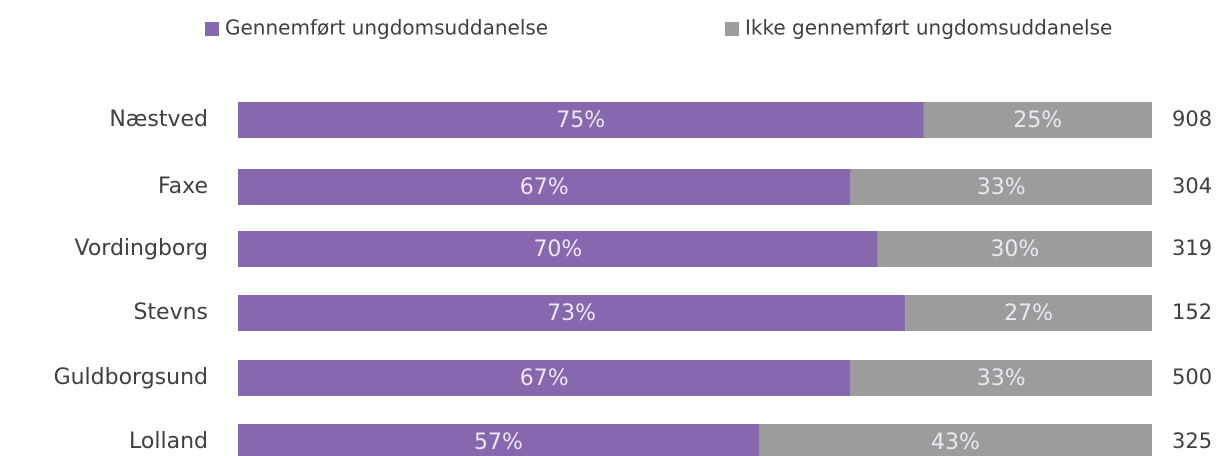 This screenshot has height=456, width=1222. What do you see at coordinates (1192, 119) in the screenshot?
I see `total-label: 908` at bounding box center [1192, 119].